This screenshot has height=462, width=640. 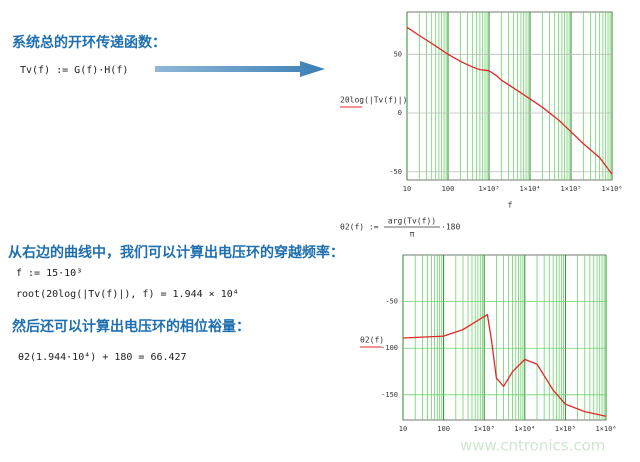 I want to click on arrow, so click(x=240, y=69).